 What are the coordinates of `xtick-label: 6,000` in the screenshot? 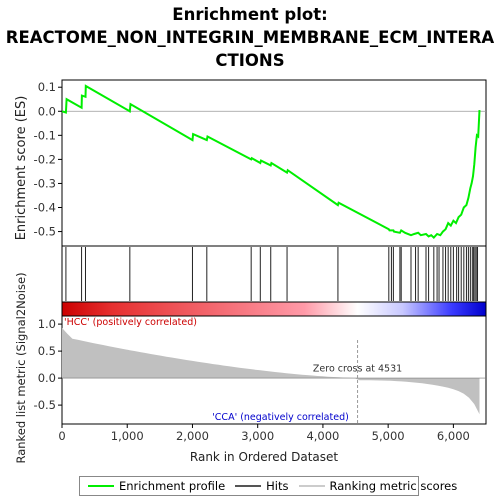 It's located at (453, 436).